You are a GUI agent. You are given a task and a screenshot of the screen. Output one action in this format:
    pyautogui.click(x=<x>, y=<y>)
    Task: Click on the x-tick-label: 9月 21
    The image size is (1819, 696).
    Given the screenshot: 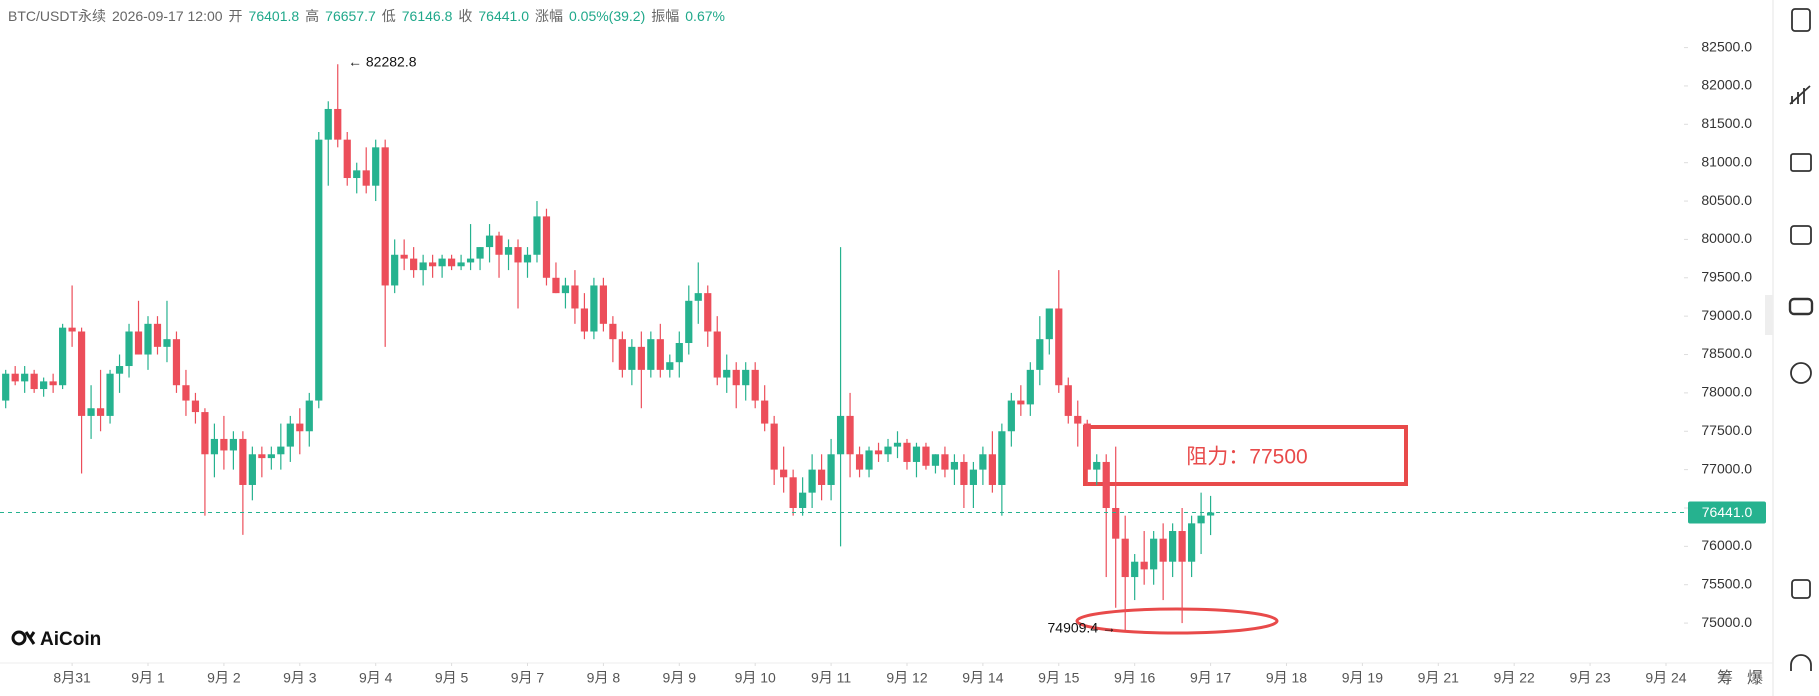 What is the action you would take?
    pyautogui.click(x=1438, y=678)
    